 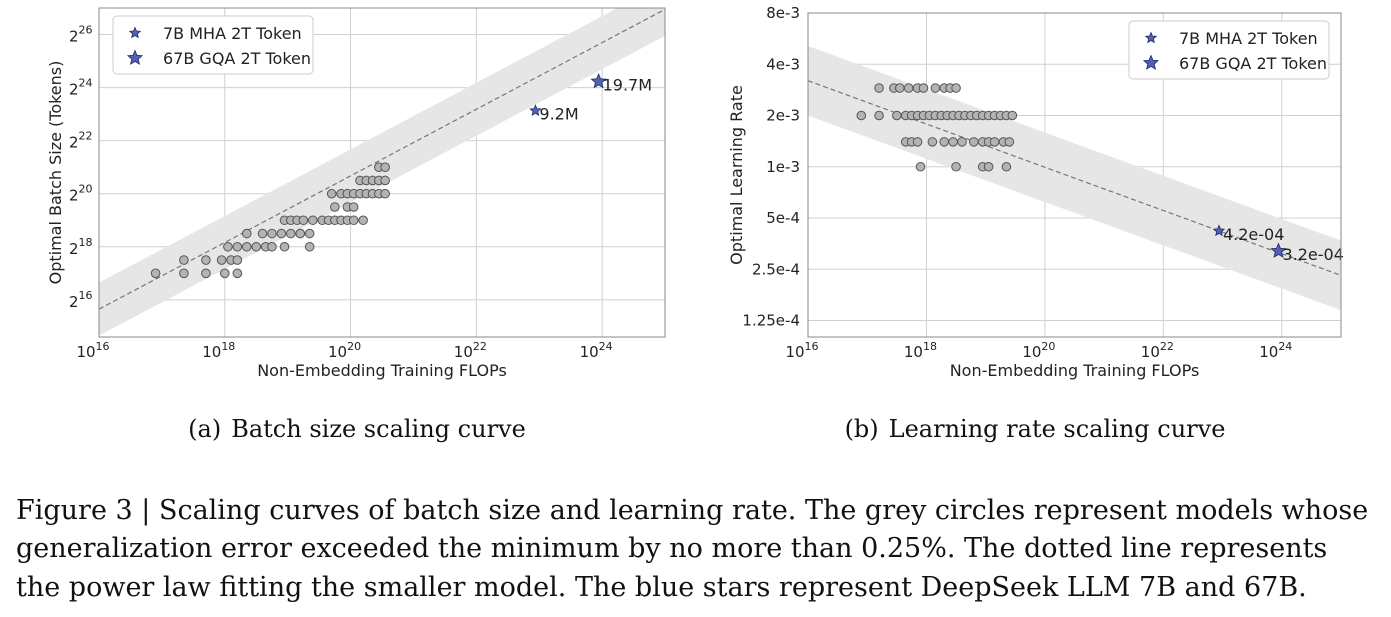 I want to click on y-tick-label: 4e-3, so click(x=783, y=64).